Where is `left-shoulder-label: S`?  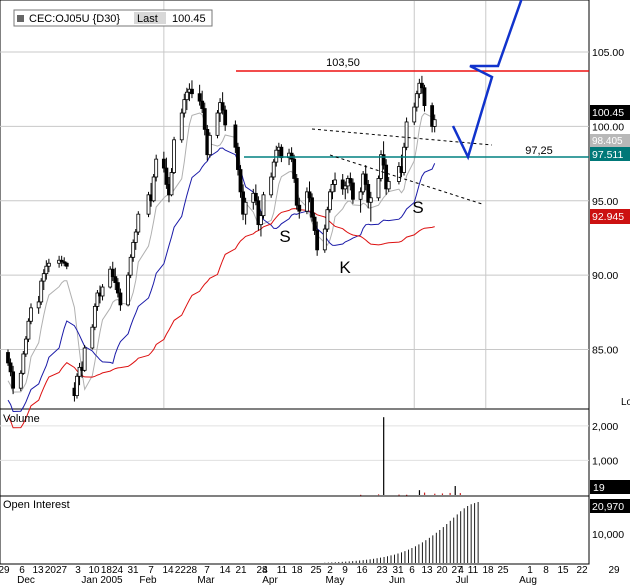 left-shoulder-label: S is located at coordinates (284, 236).